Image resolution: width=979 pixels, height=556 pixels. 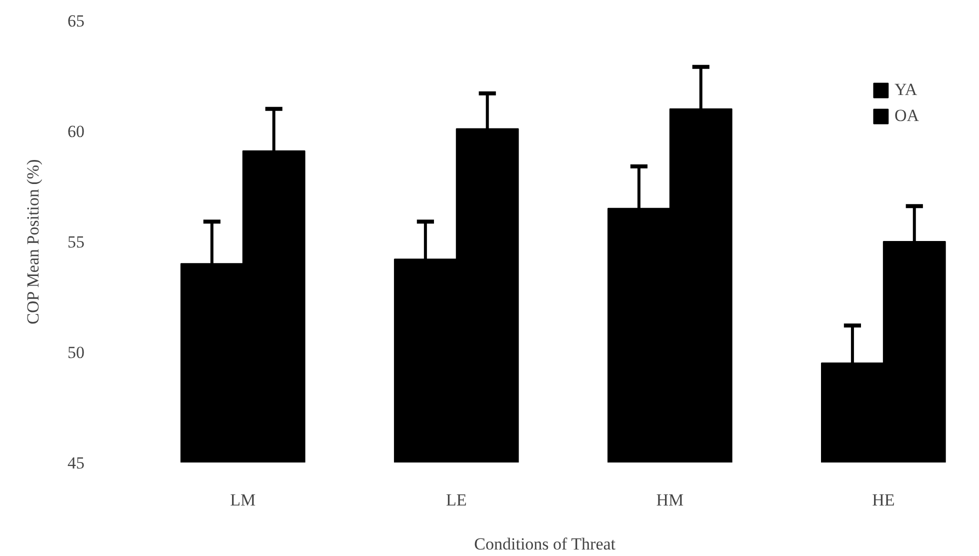 What do you see at coordinates (243, 500) in the screenshot?
I see `x-tick-label: LM` at bounding box center [243, 500].